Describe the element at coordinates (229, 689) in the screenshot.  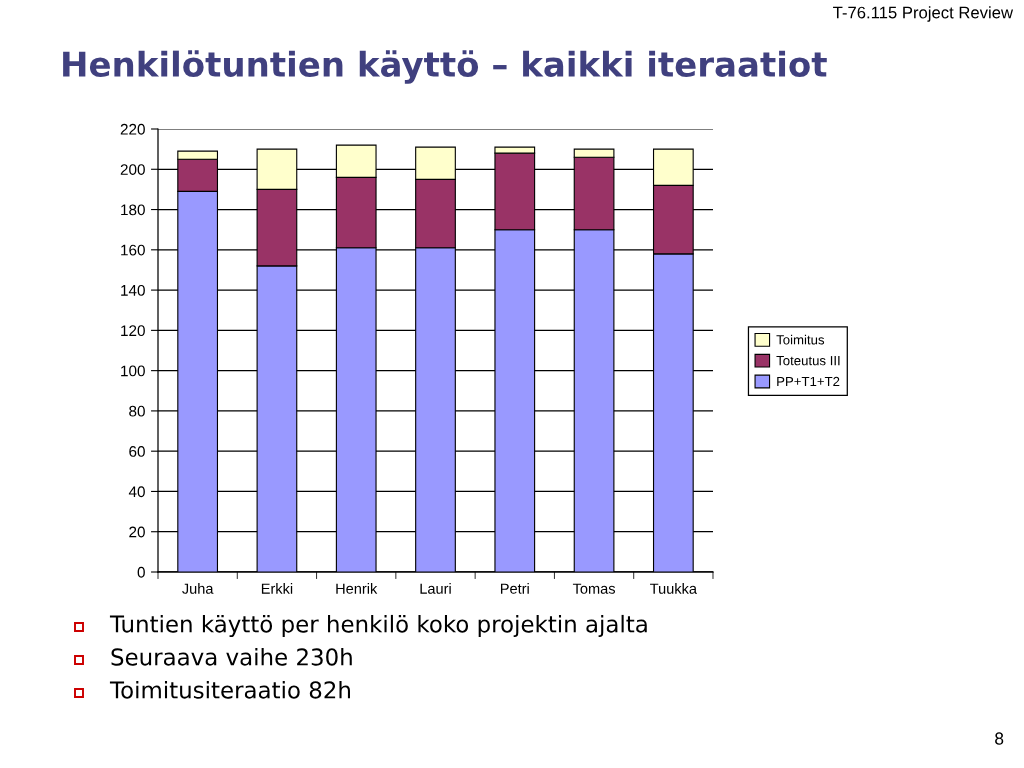
I see `text: Toimitusiteraatio 82h` at that location.